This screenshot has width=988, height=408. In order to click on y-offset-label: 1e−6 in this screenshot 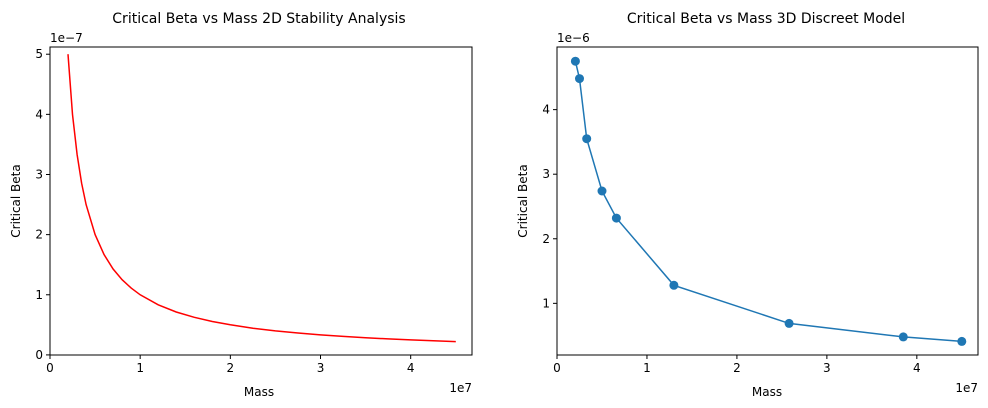, I will do `click(573, 38)`.